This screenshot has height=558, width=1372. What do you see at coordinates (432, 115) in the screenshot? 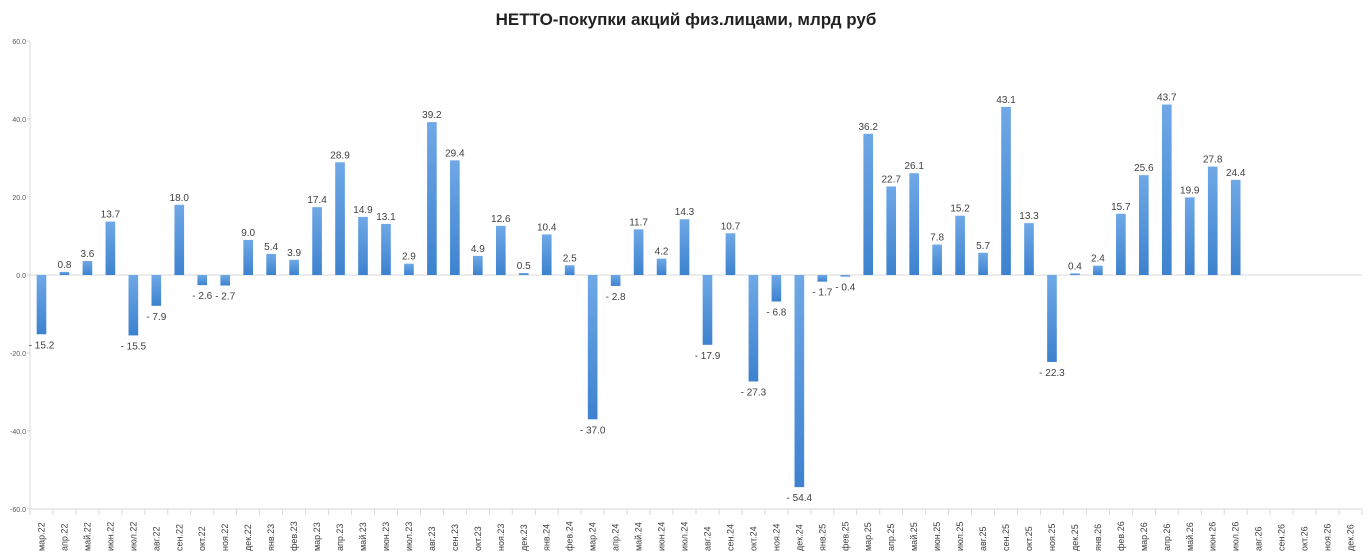
I see `data-label: 39.2` at bounding box center [432, 115].